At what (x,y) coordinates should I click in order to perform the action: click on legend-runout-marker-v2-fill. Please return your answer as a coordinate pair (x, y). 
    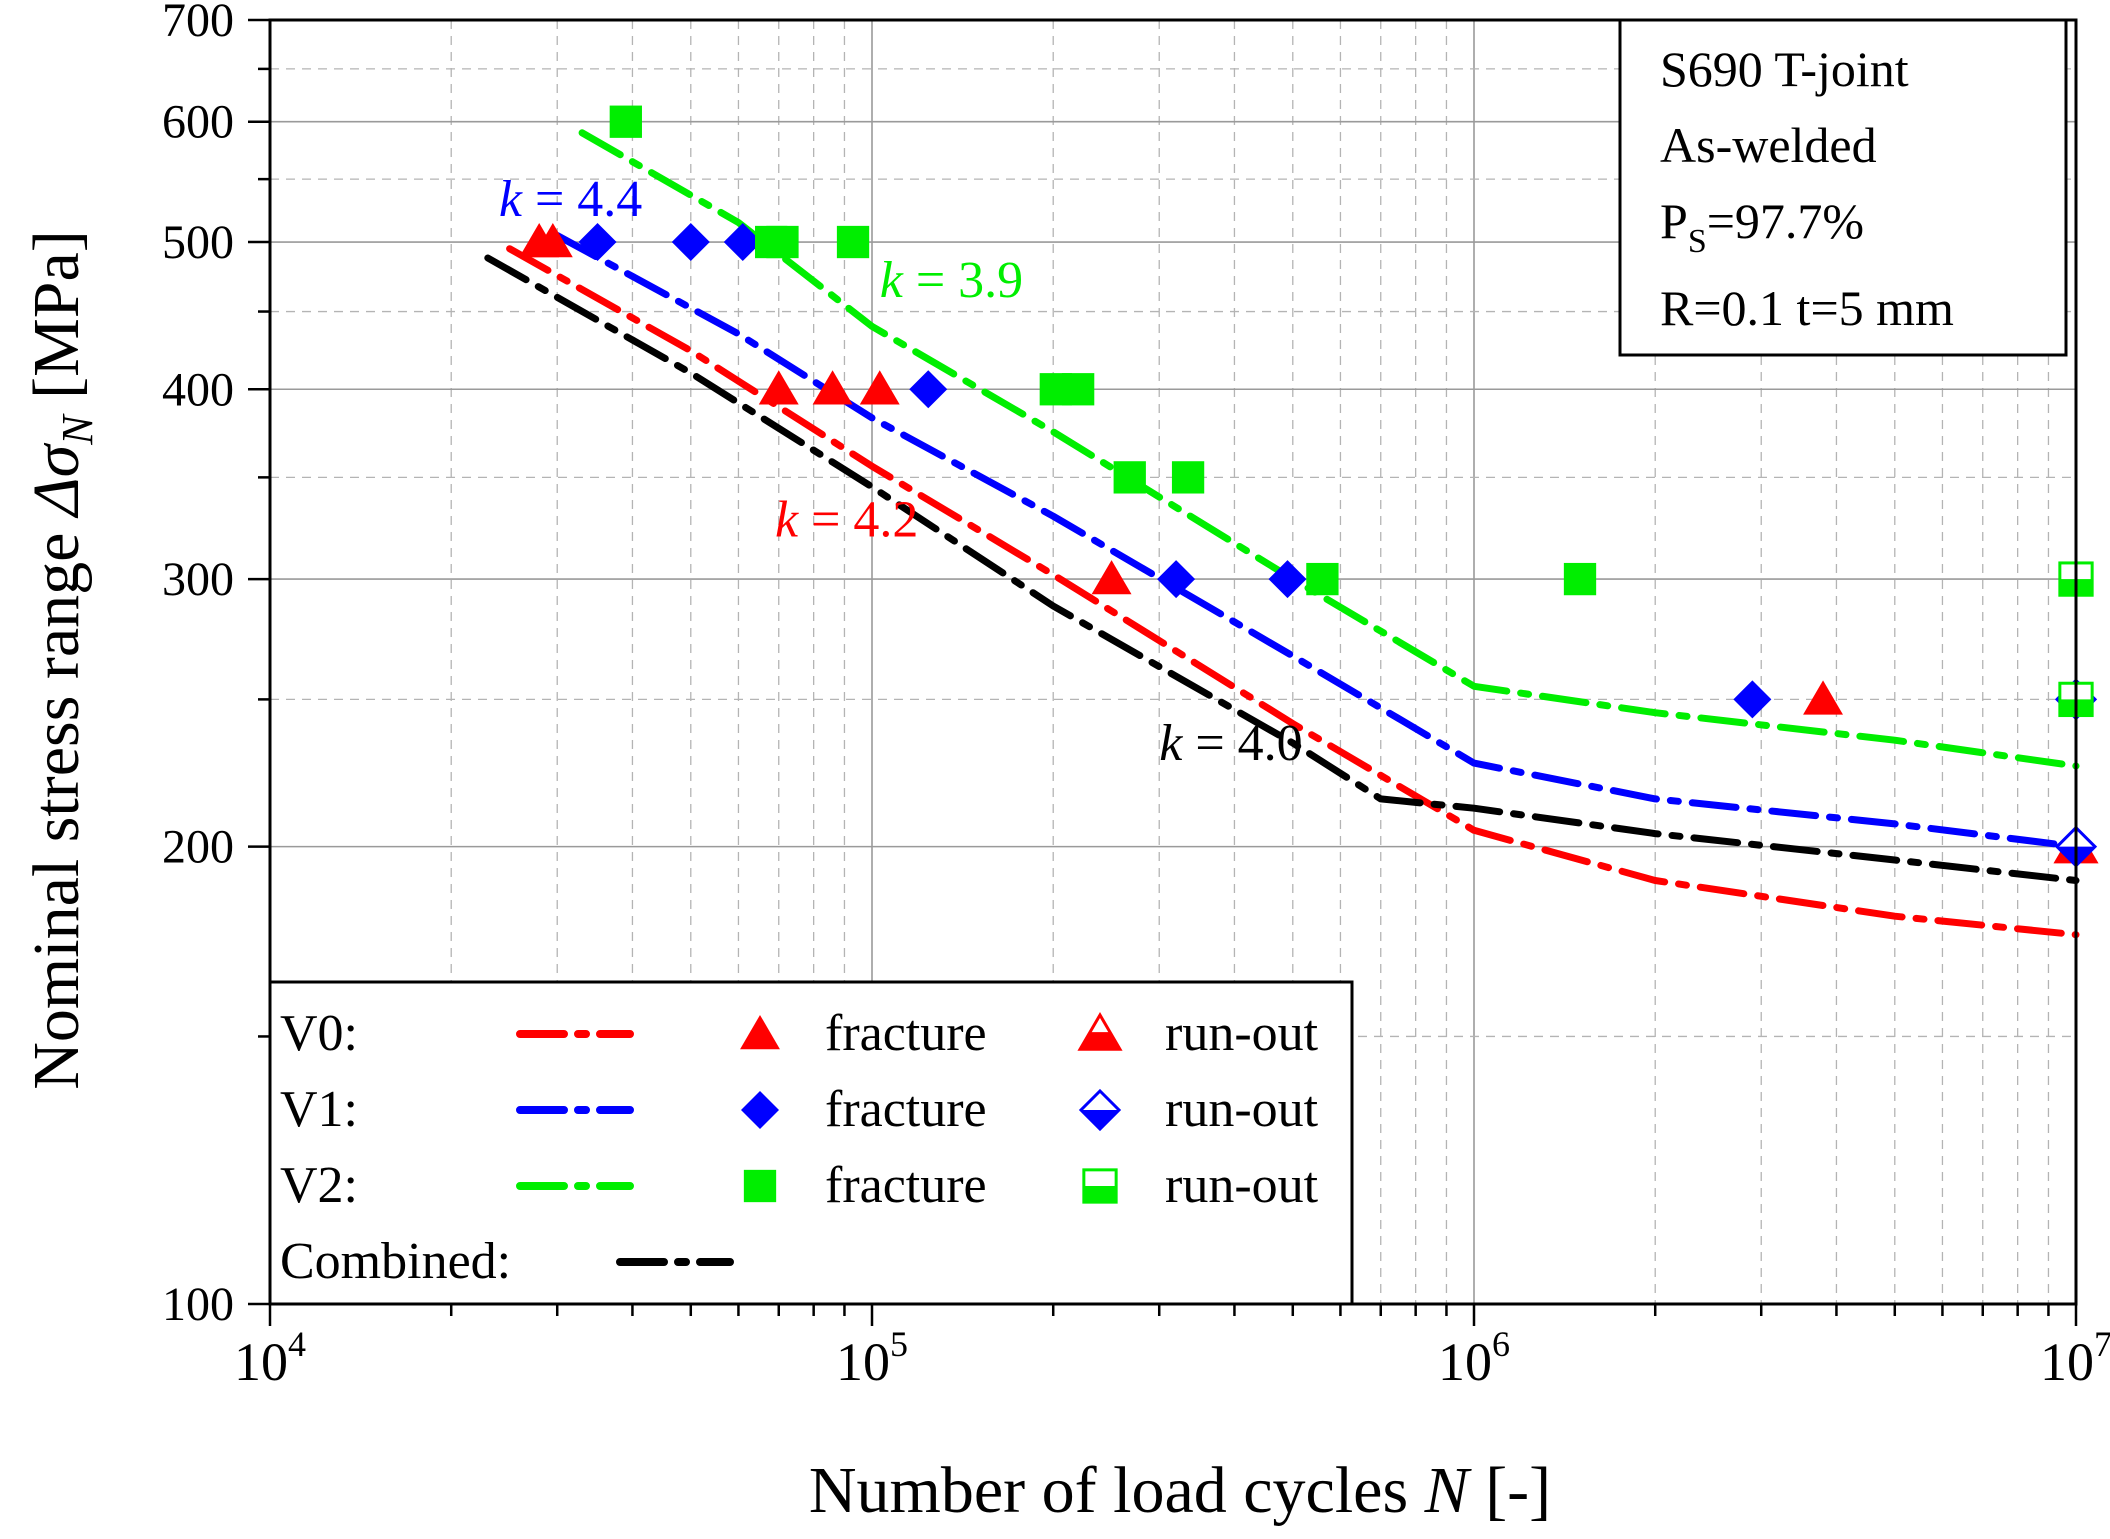
    Looking at the image, I should click on (1100, 1194).